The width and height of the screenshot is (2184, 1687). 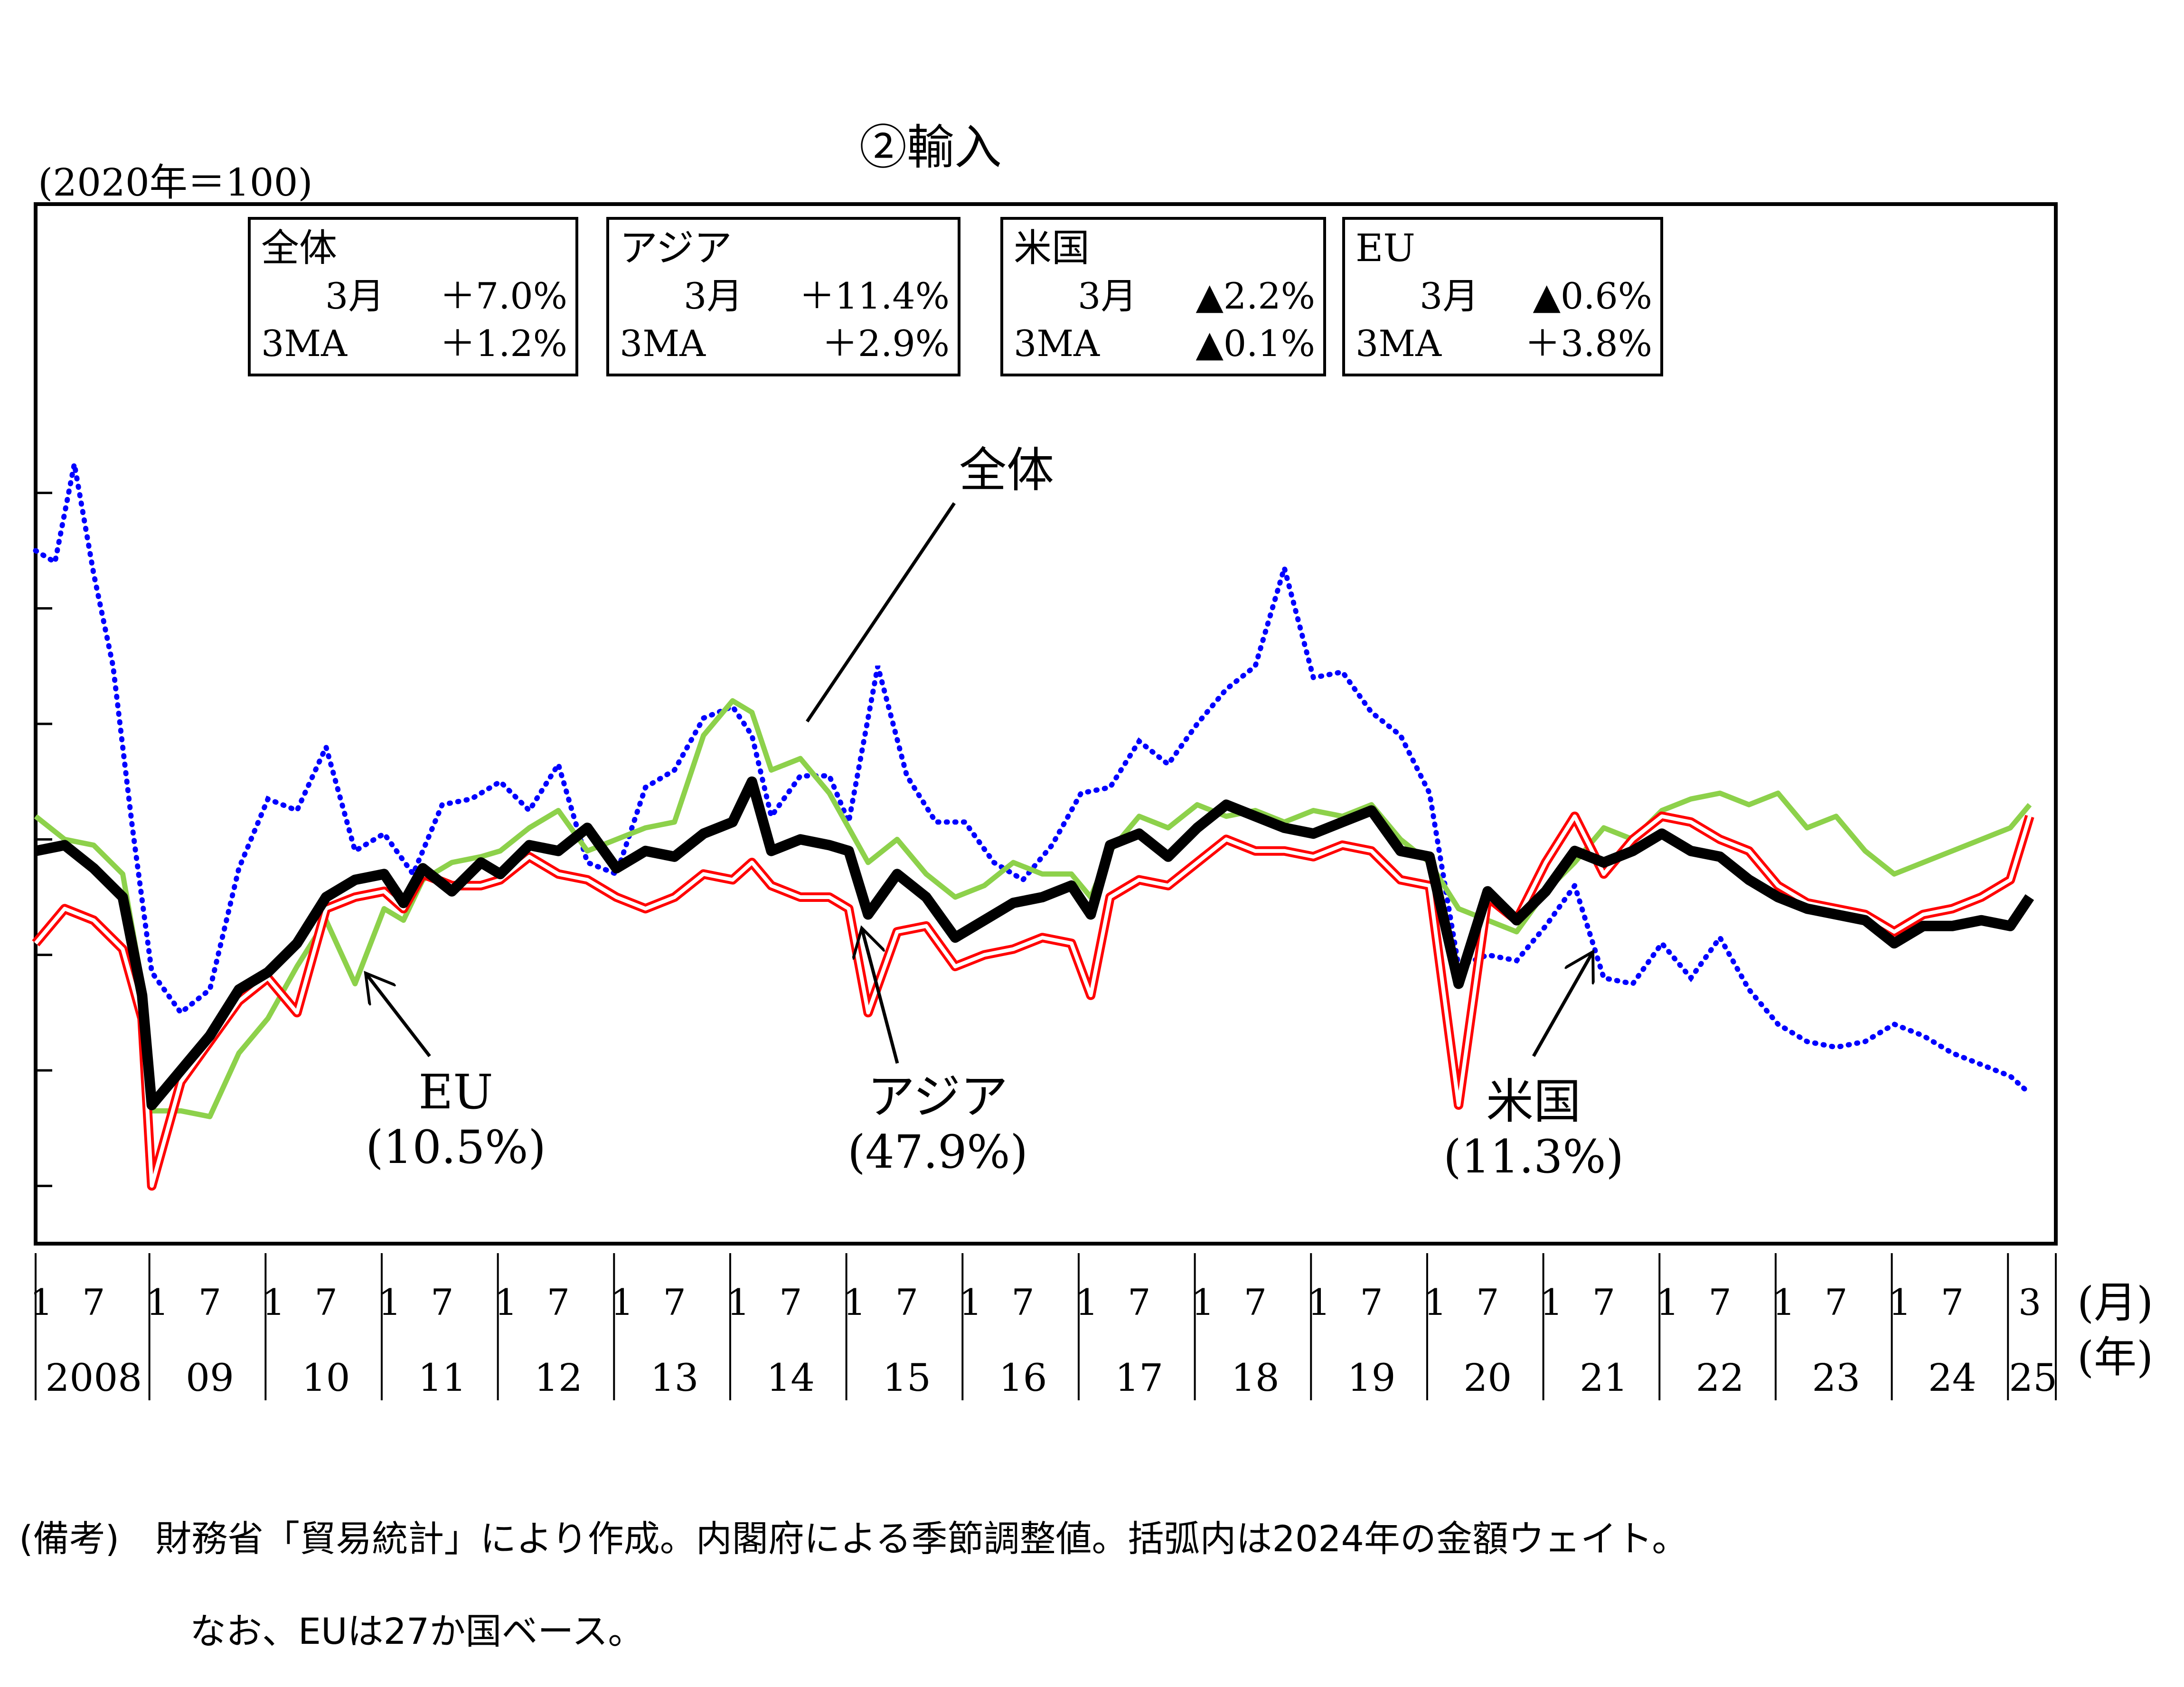 I want to click on x-year-label: 15, so click(x=907, y=1378).